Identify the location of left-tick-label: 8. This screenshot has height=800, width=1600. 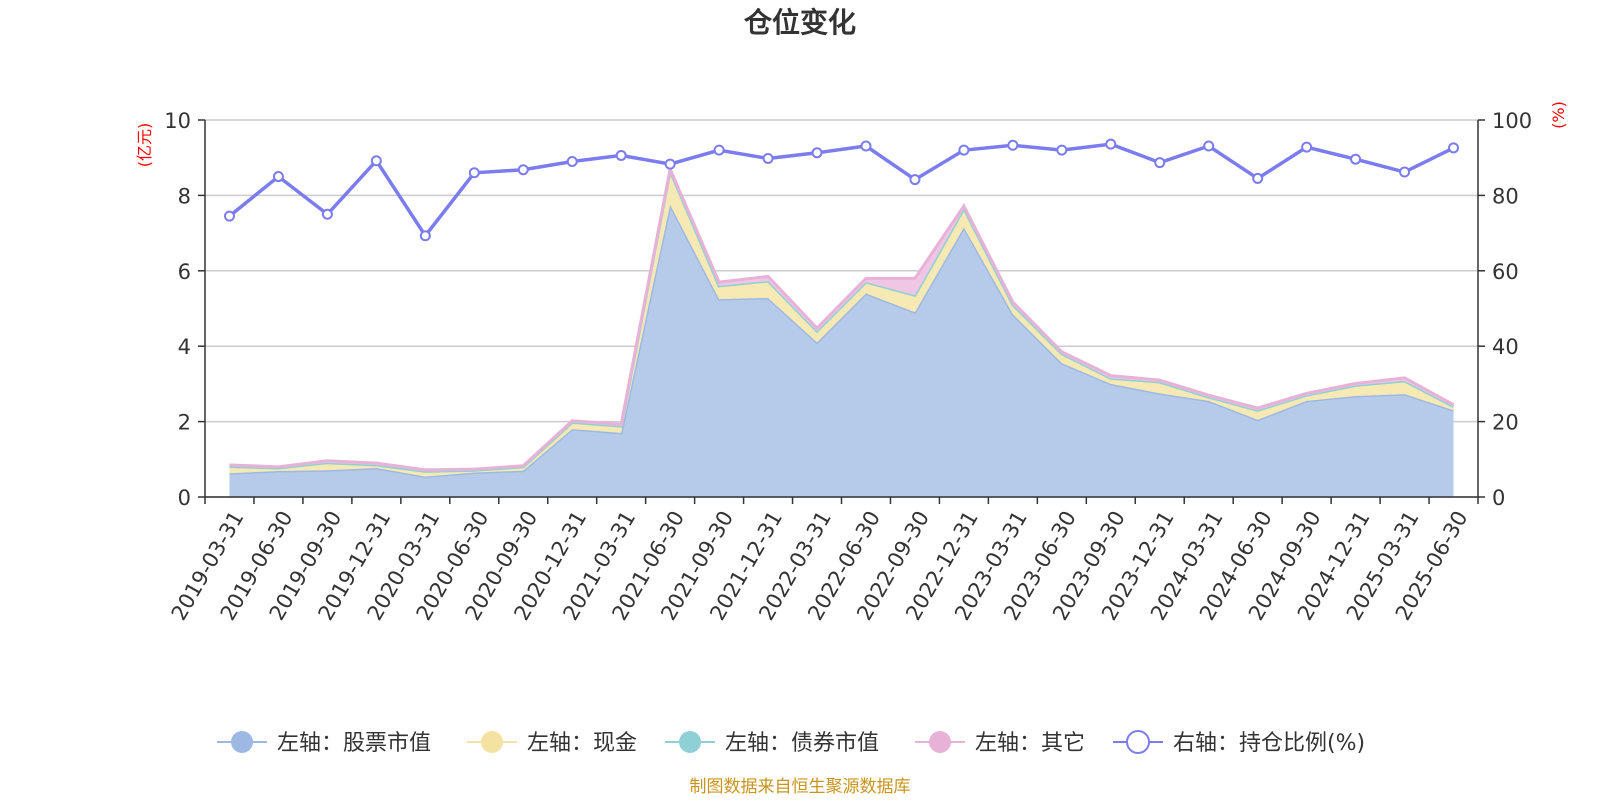
(184, 196).